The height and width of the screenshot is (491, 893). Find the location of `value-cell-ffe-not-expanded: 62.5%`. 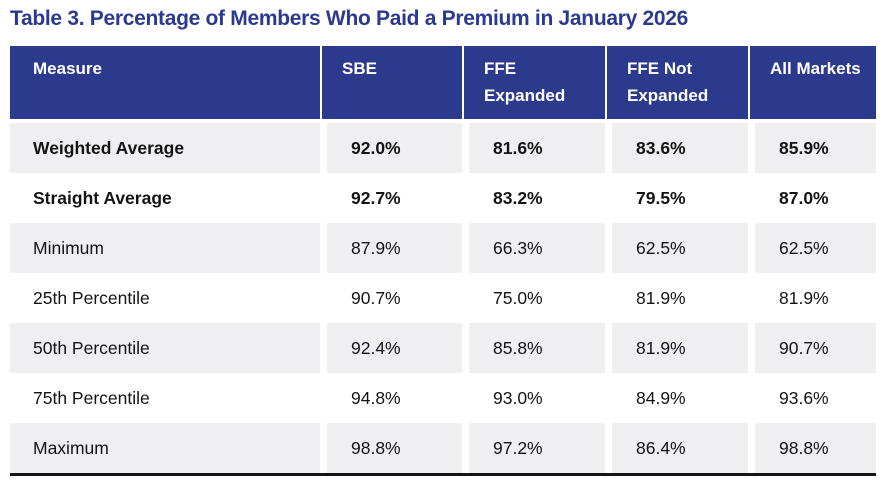

value-cell-ffe-not-expanded: 62.5% is located at coordinates (676, 248).